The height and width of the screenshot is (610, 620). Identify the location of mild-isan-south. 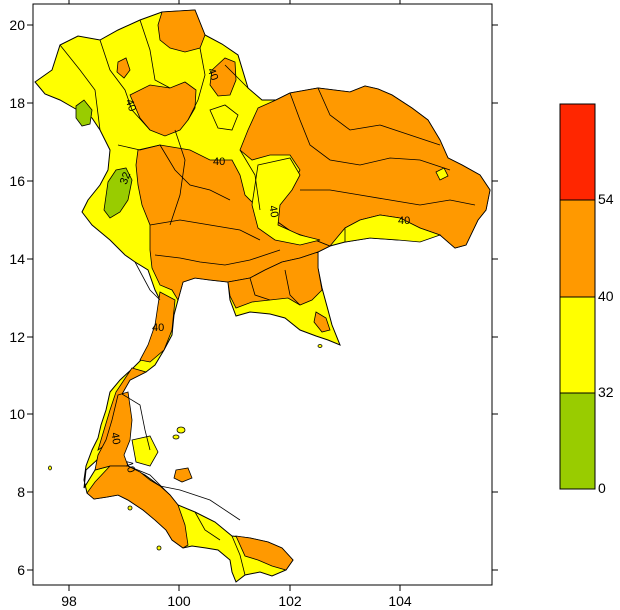
(393, 228).